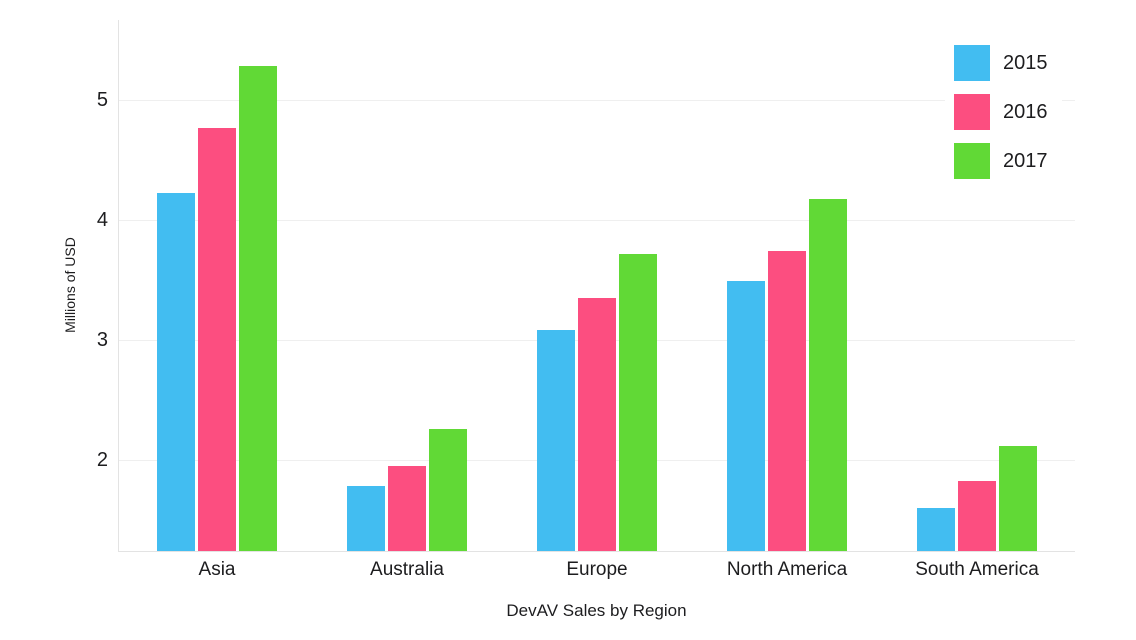 The image size is (1136, 640). What do you see at coordinates (118, 285) in the screenshot?
I see `y-axis-line` at bounding box center [118, 285].